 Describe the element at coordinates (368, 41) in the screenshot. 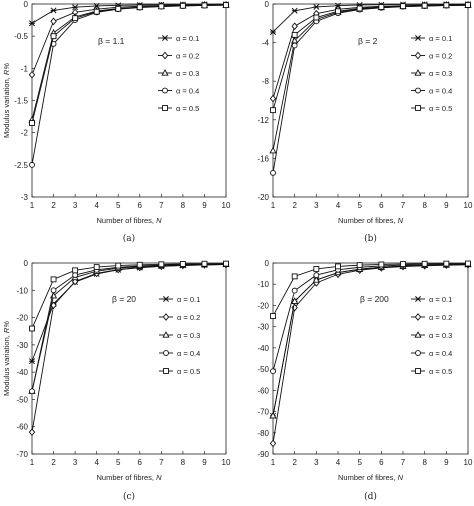

I see `beta-annotation: β = 2` at that location.